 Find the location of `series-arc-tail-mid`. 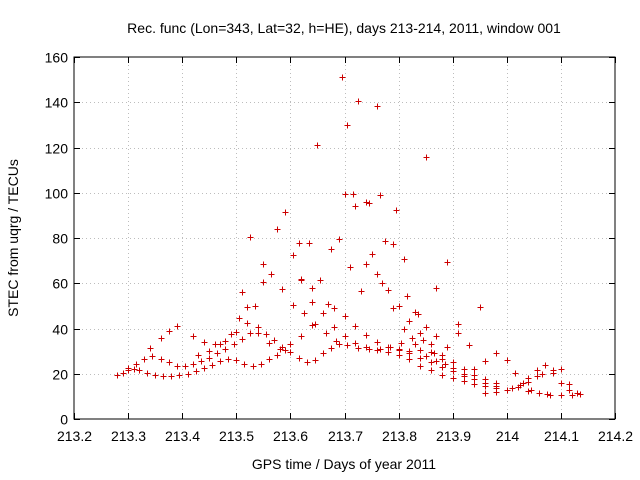

series-arc-tail-mid is located at coordinates (399, 334).